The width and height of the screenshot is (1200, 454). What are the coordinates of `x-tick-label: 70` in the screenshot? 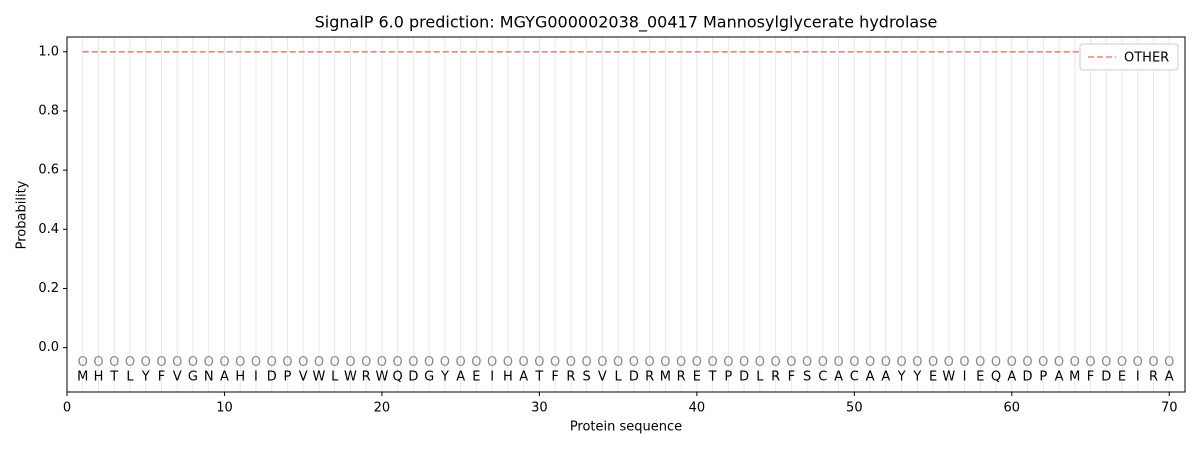 It's located at (1169, 408).